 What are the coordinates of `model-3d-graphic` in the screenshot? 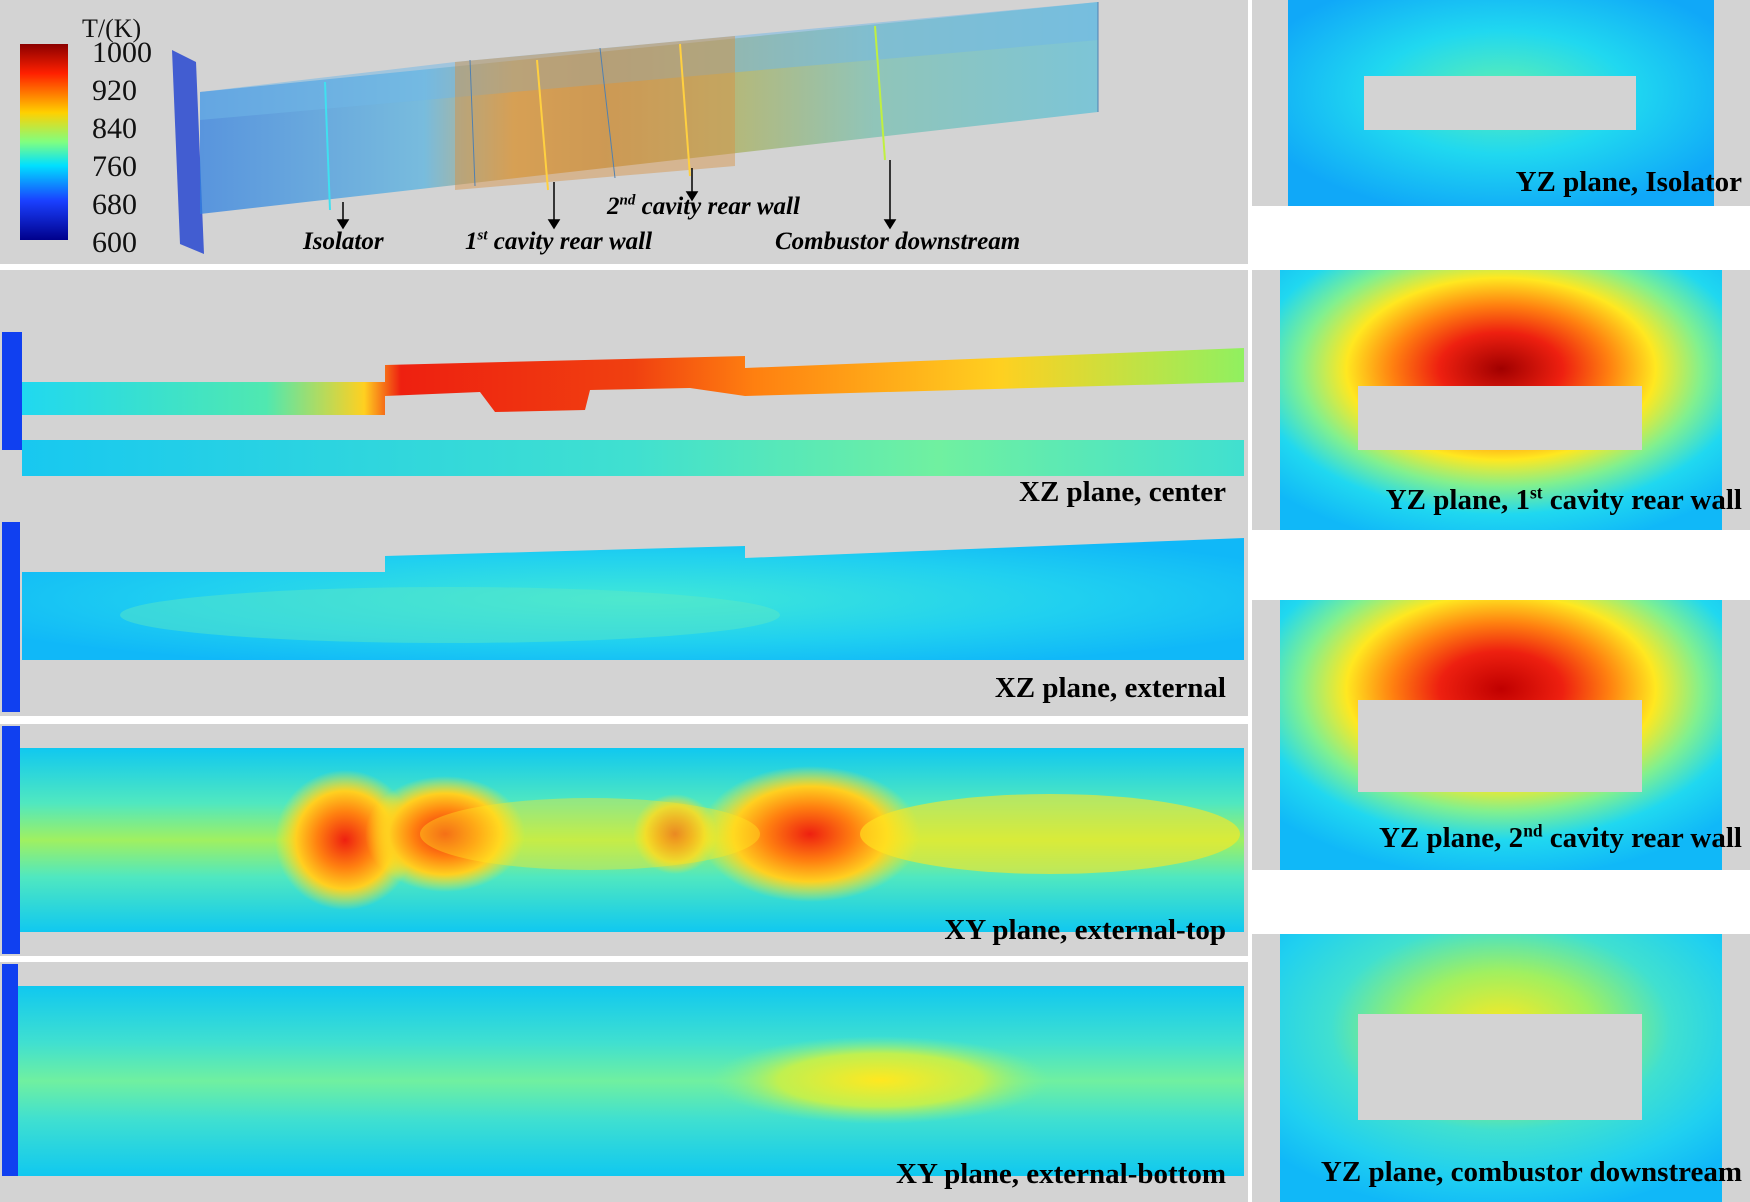 It's located at (559, 128).